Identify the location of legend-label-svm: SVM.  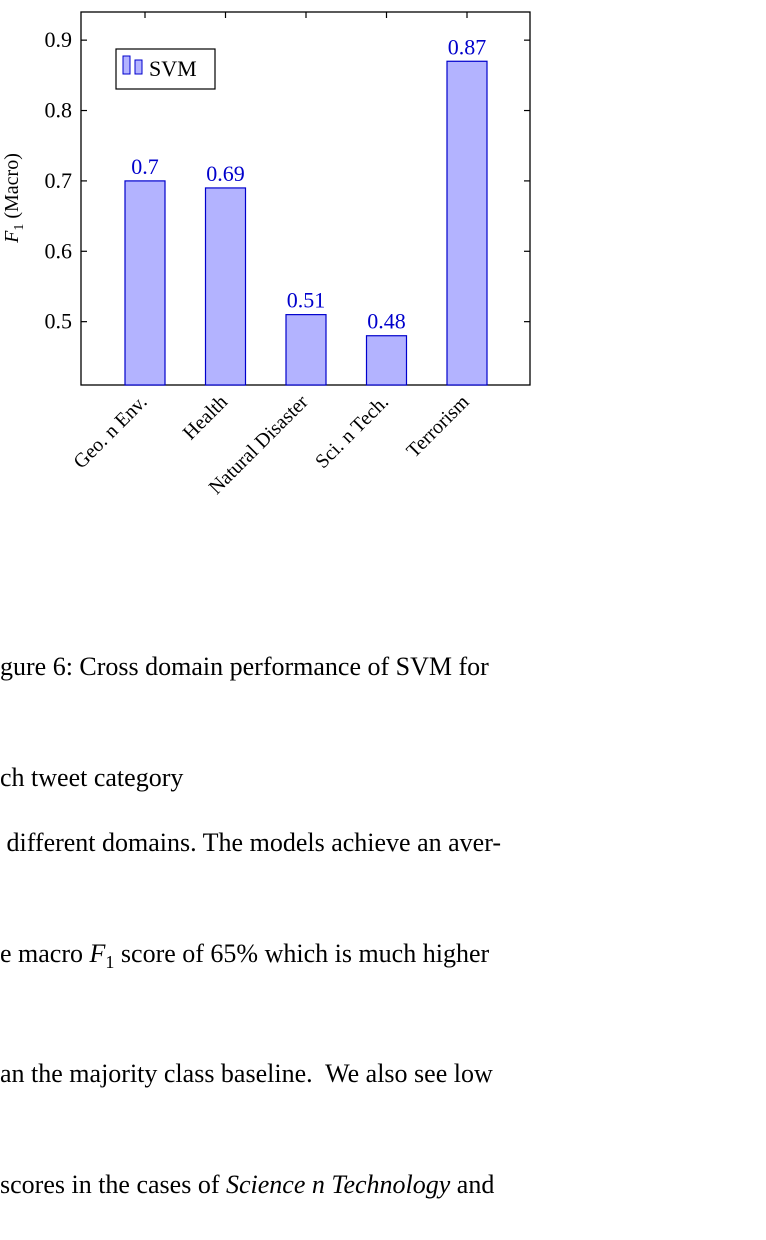
(173, 68).